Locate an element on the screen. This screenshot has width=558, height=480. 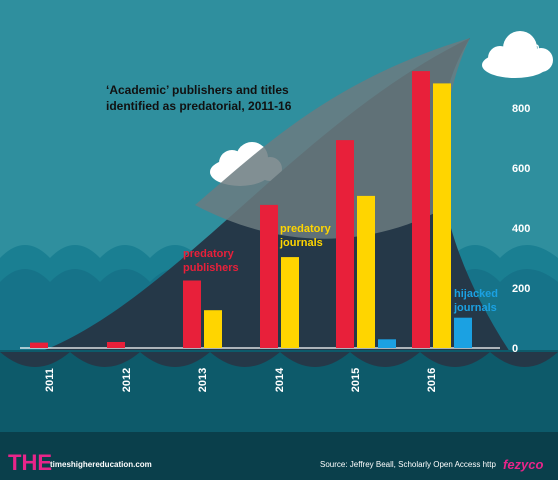
cloud-right is located at coordinates (517, 54).